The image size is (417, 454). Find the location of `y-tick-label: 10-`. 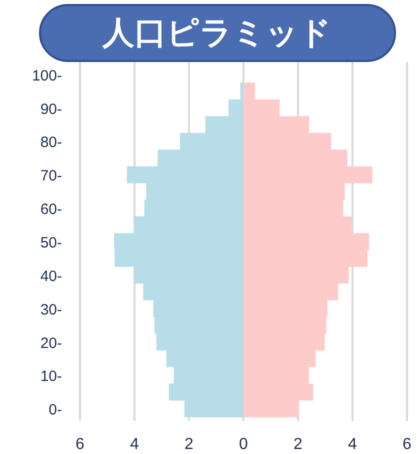

y-tick-label: 10- is located at coordinates (51, 377).